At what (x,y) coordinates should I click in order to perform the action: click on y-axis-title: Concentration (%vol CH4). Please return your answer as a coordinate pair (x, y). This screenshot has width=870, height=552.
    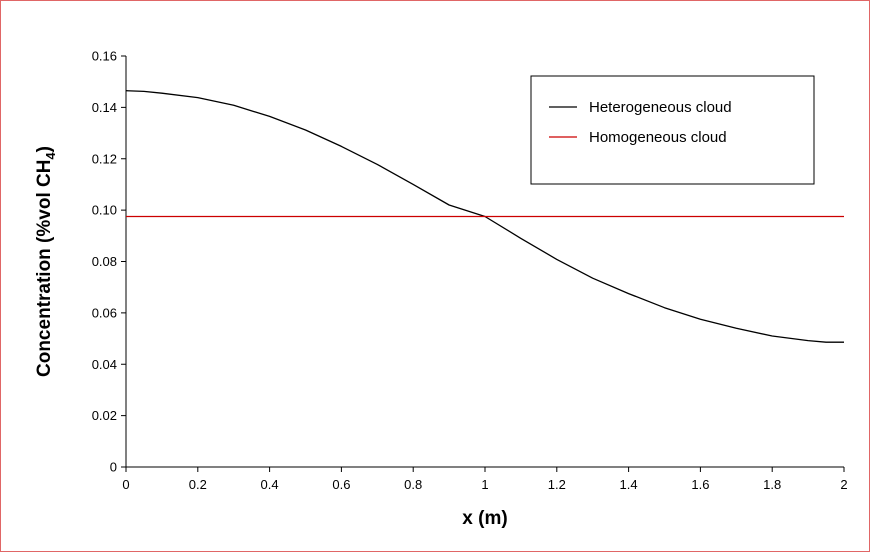
    Looking at the image, I should click on (46, 261).